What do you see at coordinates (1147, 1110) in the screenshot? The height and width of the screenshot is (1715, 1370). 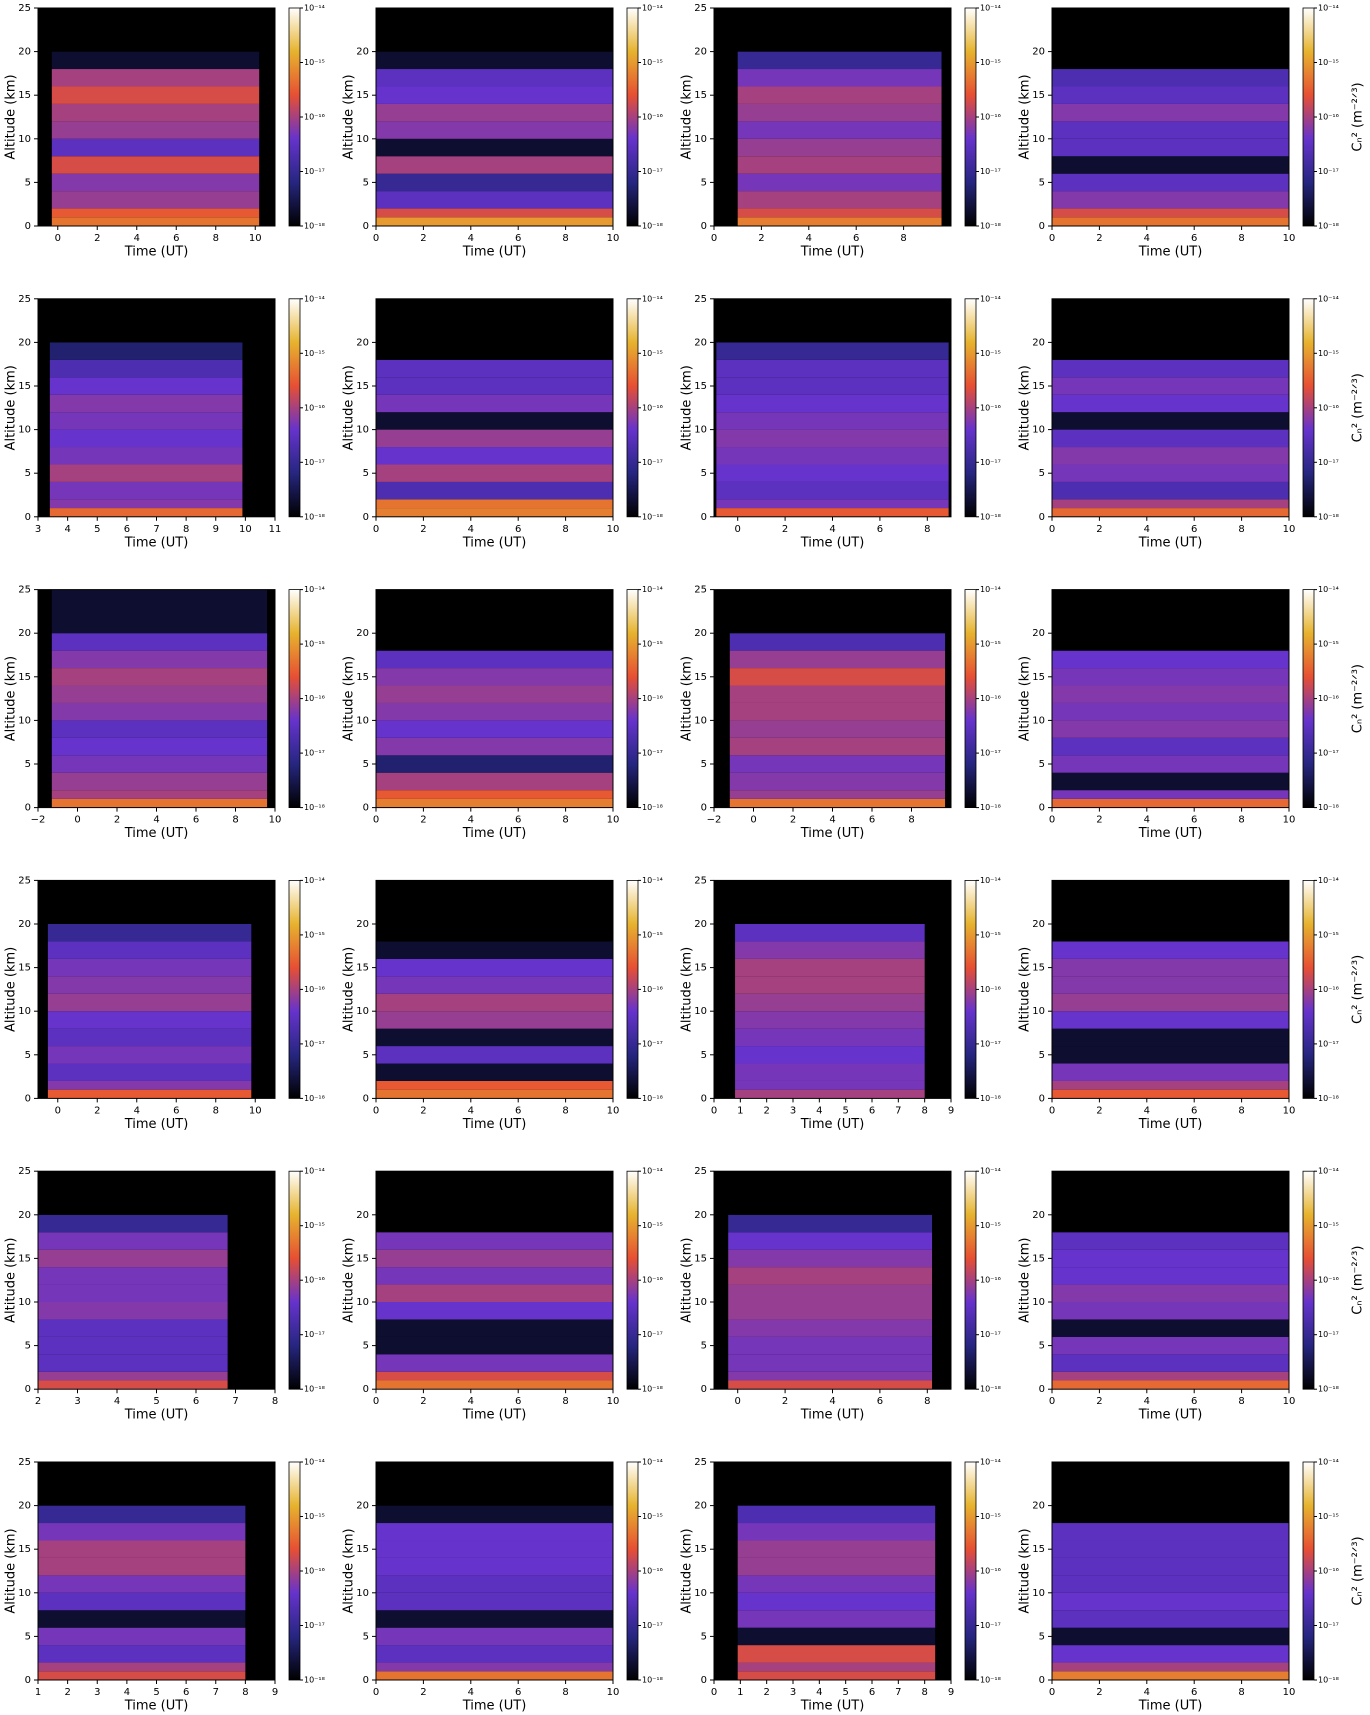 I see `x-tick-label: 4` at bounding box center [1147, 1110].